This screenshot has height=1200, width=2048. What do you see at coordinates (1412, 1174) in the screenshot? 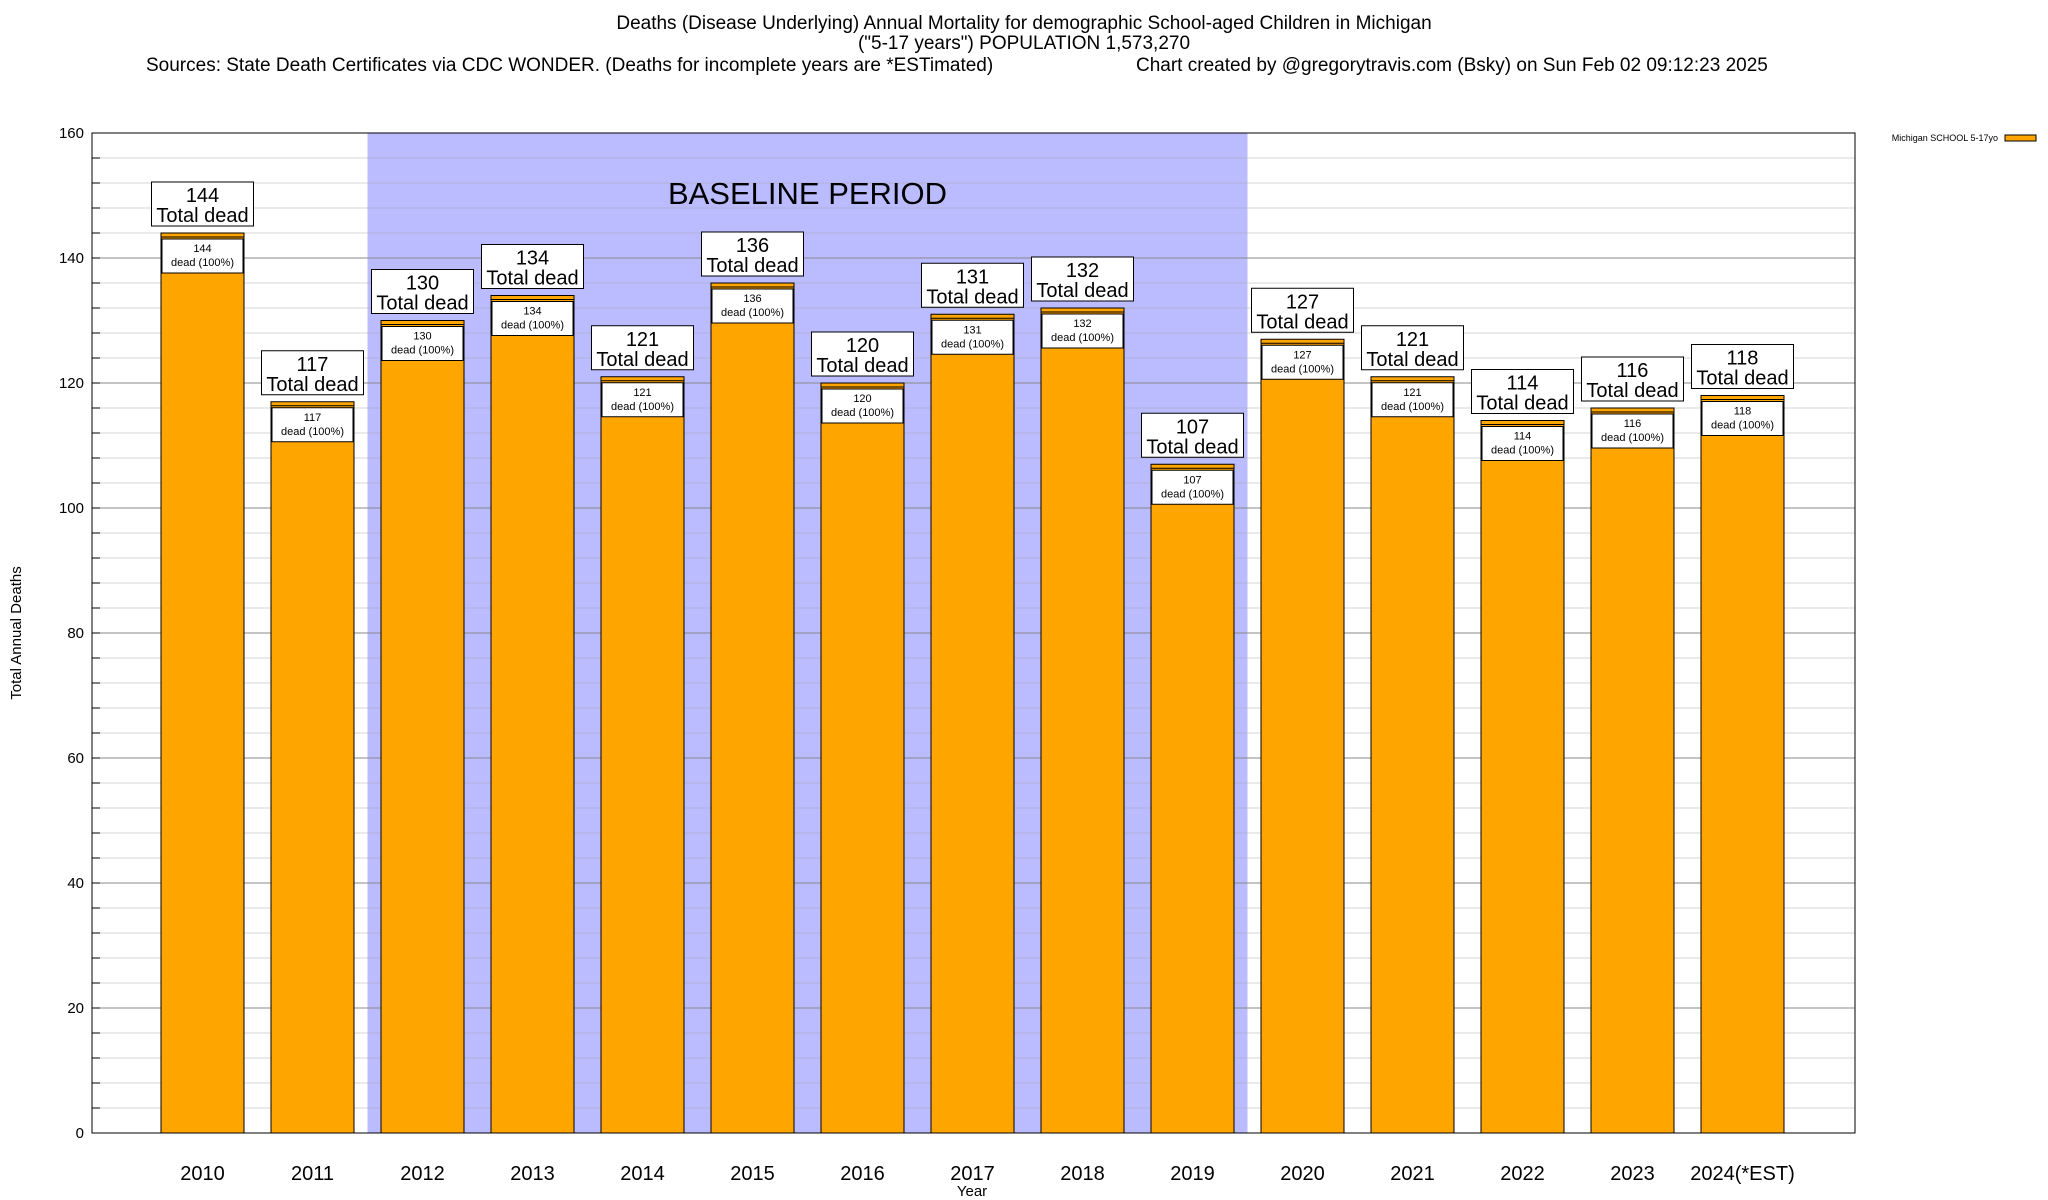
I see `x-tick-label: 2021` at bounding box center [1412, 1174].